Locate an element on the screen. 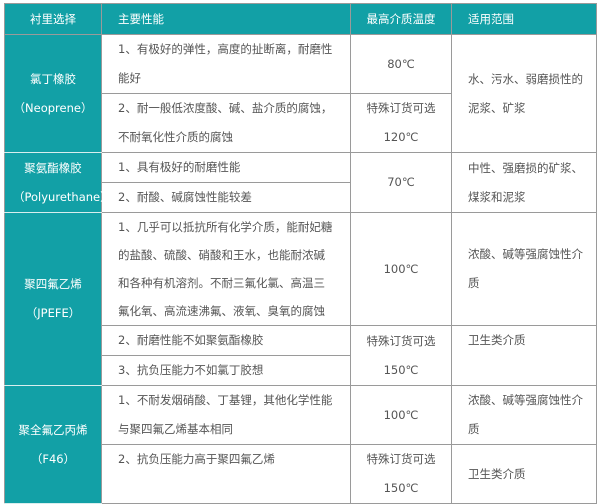  performance-cell: 2、耐磨性能不如聚氨酯橡胶 is located at coordinates (226, 340).